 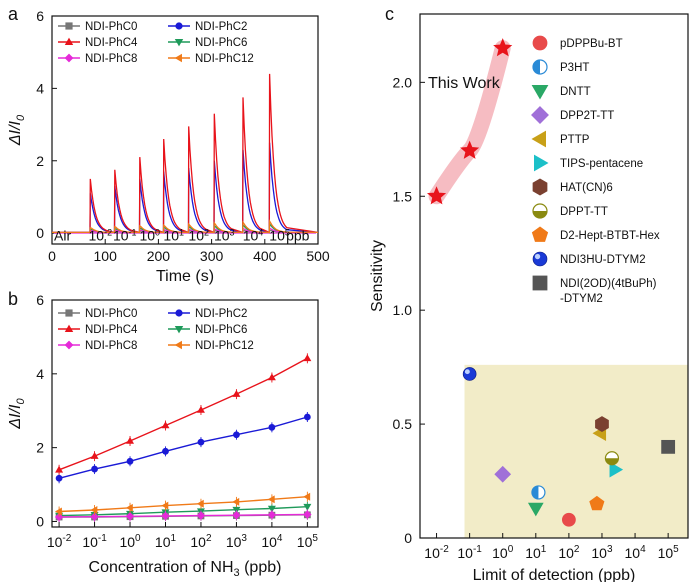 I want to click on legend-entry-ndi-phc12: NDI-PhC12, so click(x=211, y=59).